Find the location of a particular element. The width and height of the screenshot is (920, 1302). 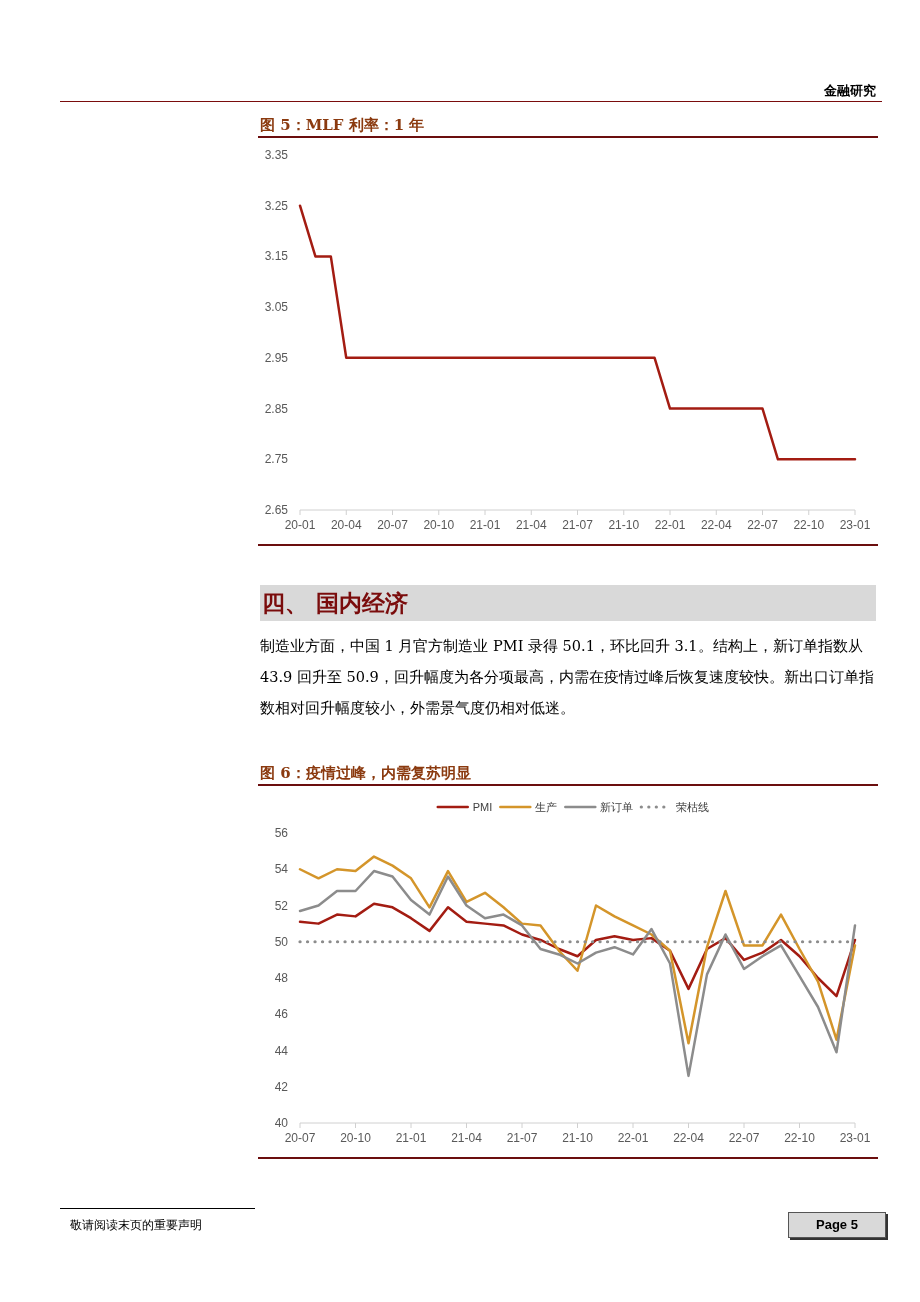

y-tick-label: 2.75 is located at coordinates (276, 459).